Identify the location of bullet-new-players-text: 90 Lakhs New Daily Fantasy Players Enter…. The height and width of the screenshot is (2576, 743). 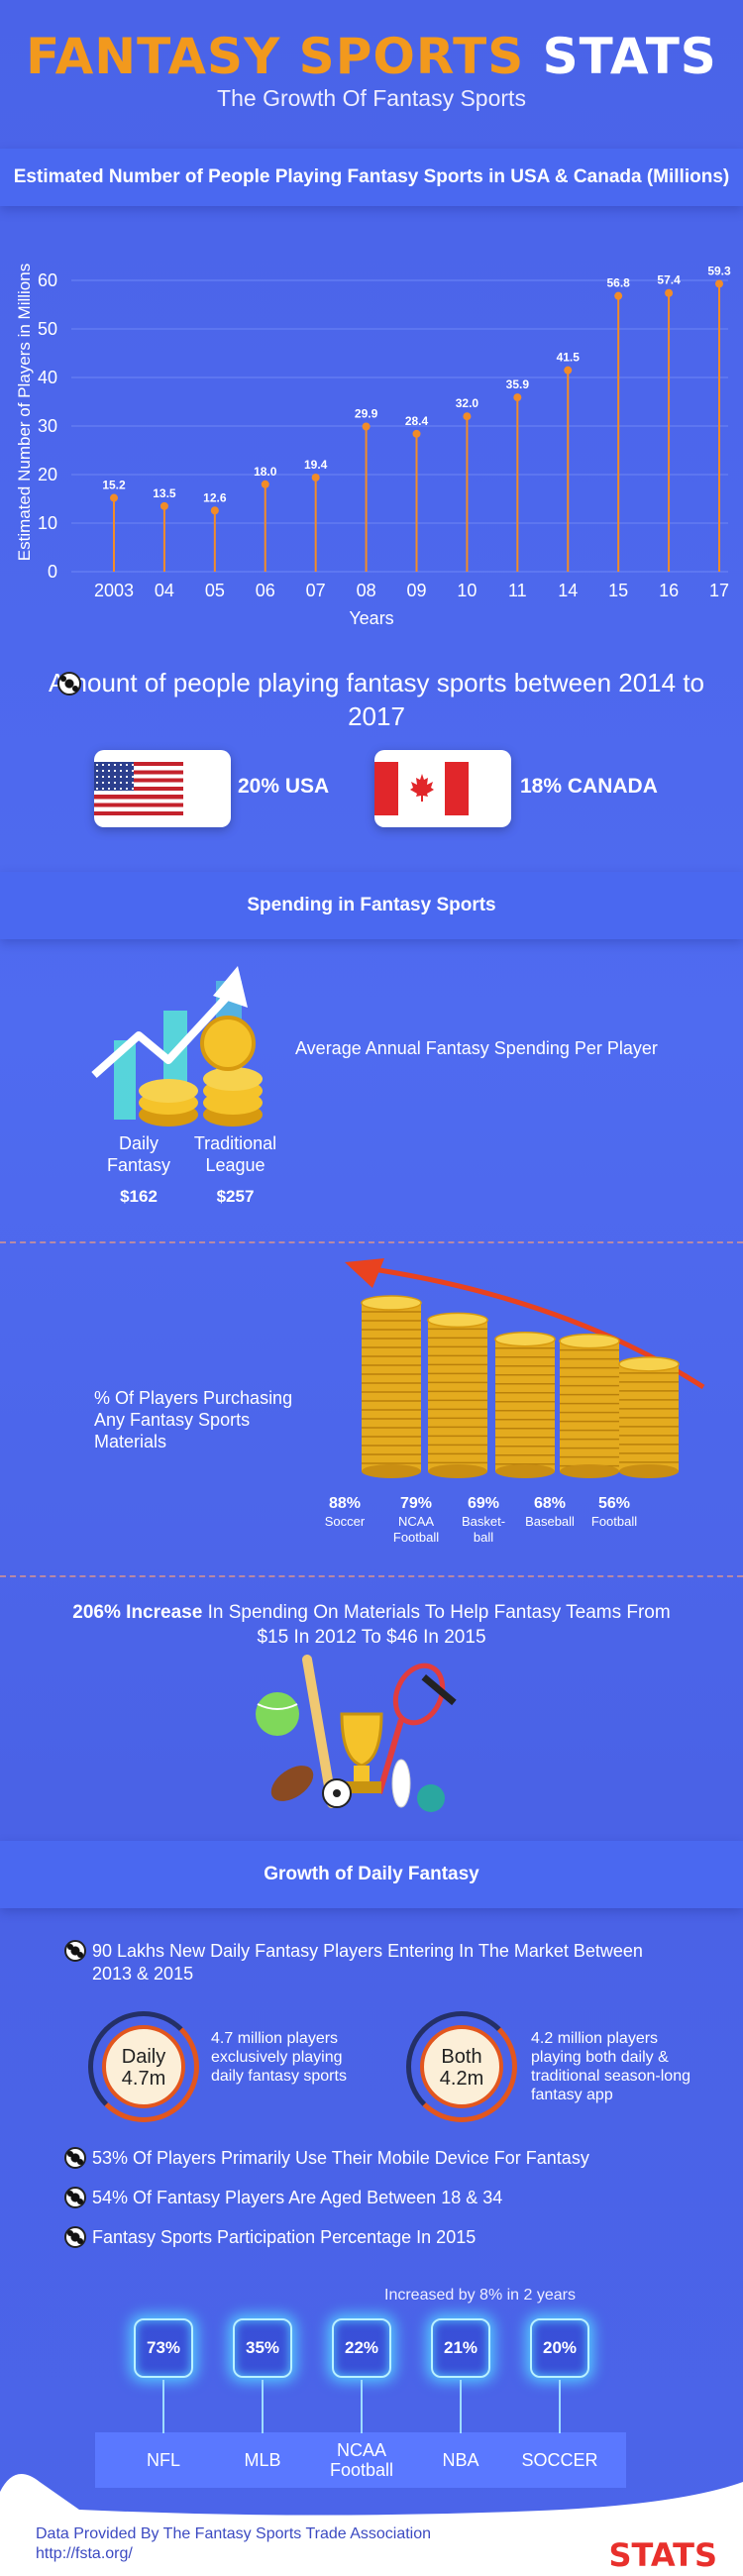
(368, 1962).